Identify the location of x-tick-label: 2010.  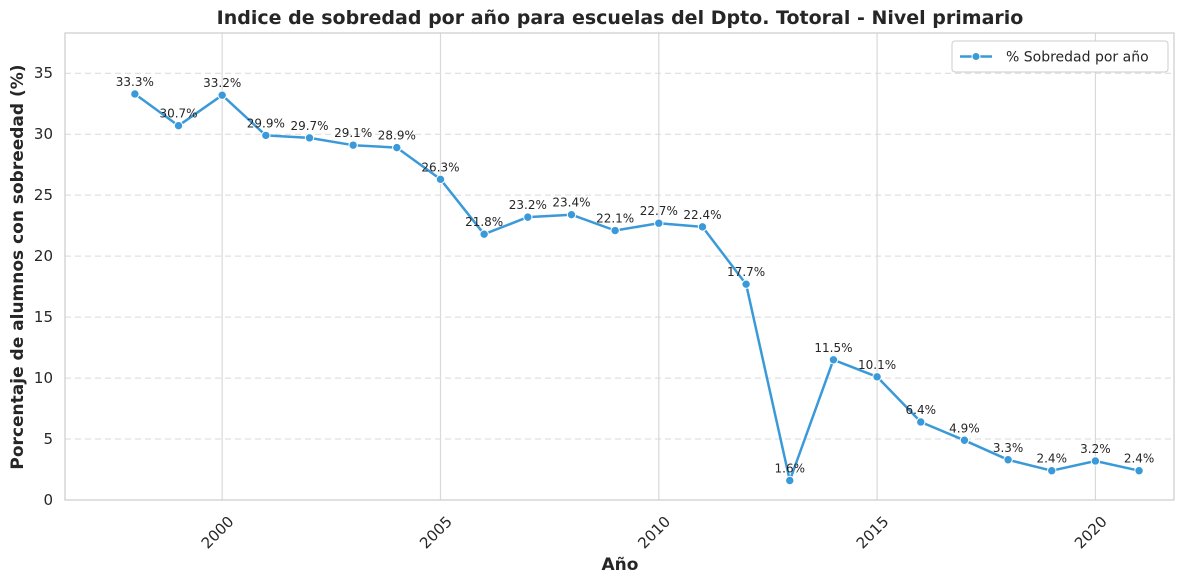
(654, 533).